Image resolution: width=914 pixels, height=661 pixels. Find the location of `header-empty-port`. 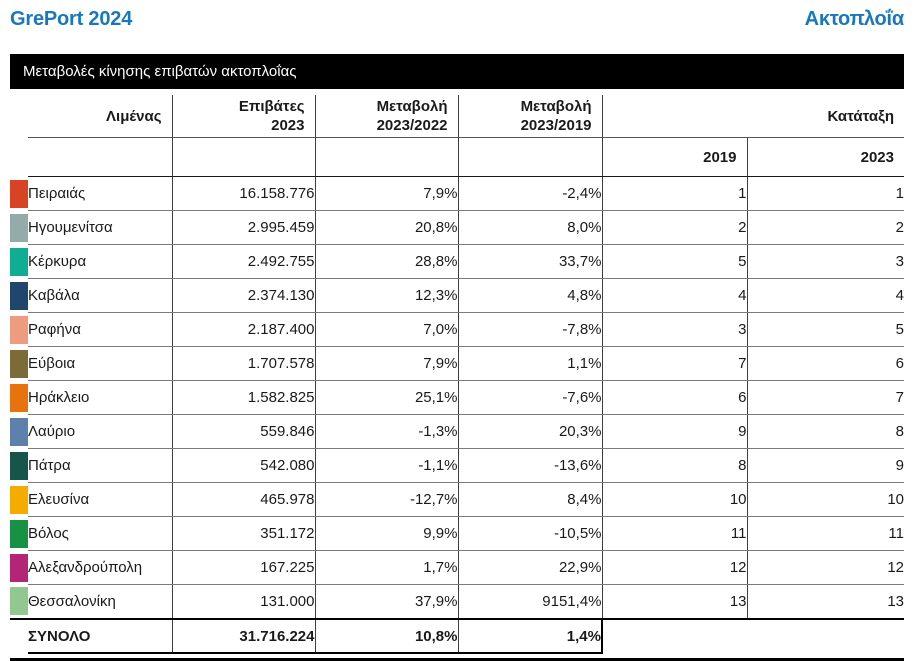

header-empty-port is located at coordinates (100, 157).